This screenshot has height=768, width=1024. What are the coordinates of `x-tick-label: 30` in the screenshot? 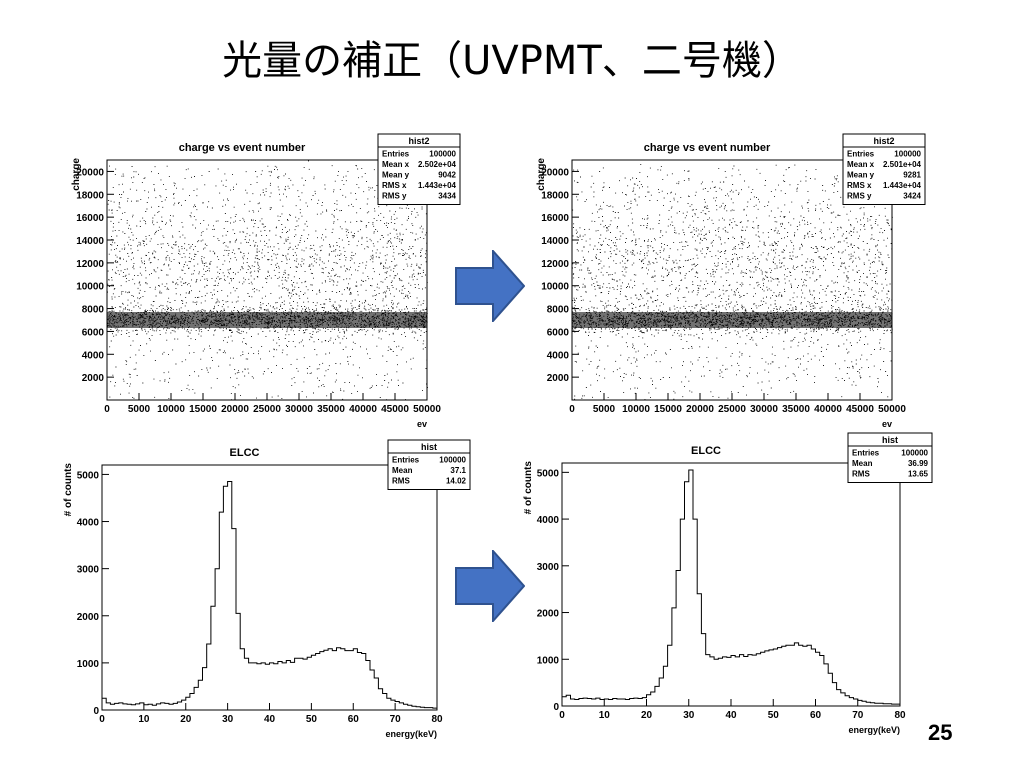 It's located at (228, 719).